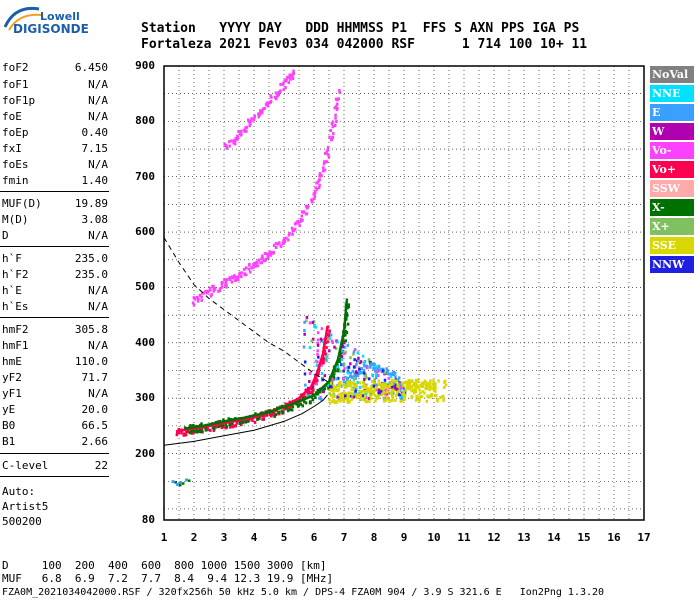 Image resolution: width=700 pixels, height=600 pixels. I want to click on param-md: M(D) 3.08, so click(55, 220).